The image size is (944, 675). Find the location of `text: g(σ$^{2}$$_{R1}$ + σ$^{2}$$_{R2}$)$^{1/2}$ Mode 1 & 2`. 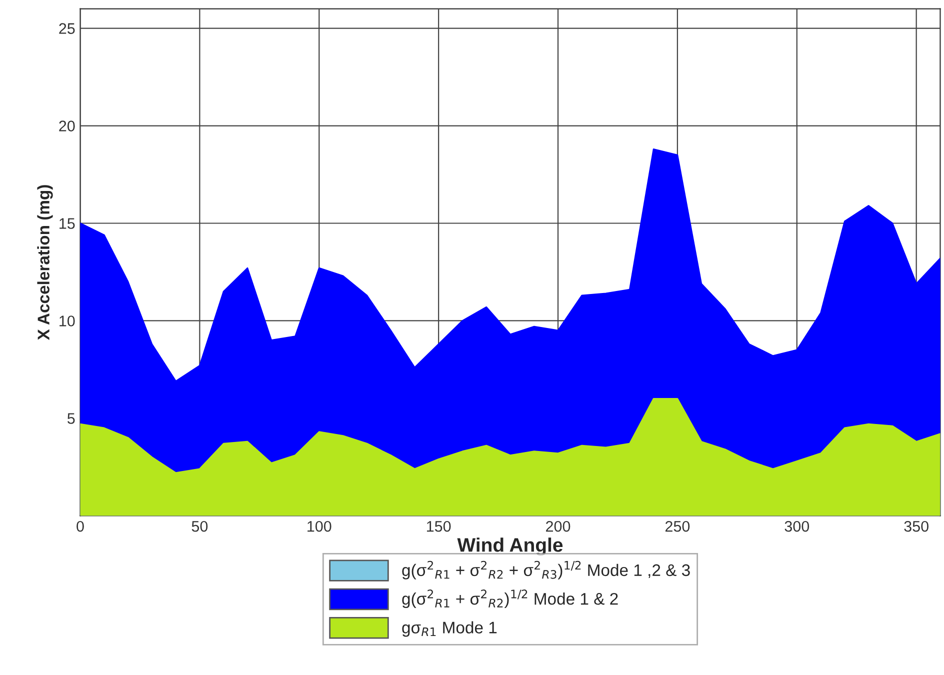

text: g(σ$^{2}$$_{R1}$ + σ$^{2}$$_{R2}$)$^{1/2}$ Mode 1 & 2 is located at coordinates (510, 599).